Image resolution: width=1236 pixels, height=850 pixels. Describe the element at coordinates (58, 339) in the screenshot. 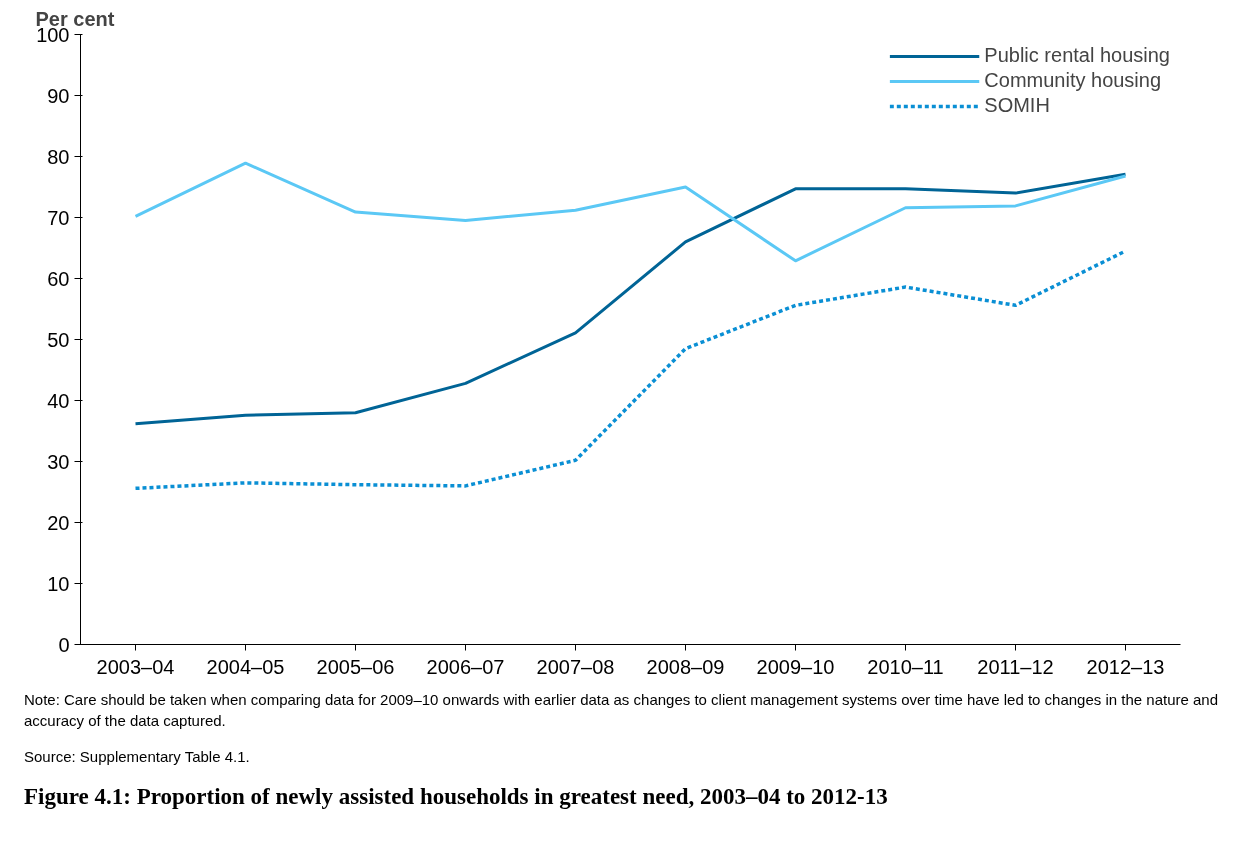

I see `y-tick-label: 50` at that location.